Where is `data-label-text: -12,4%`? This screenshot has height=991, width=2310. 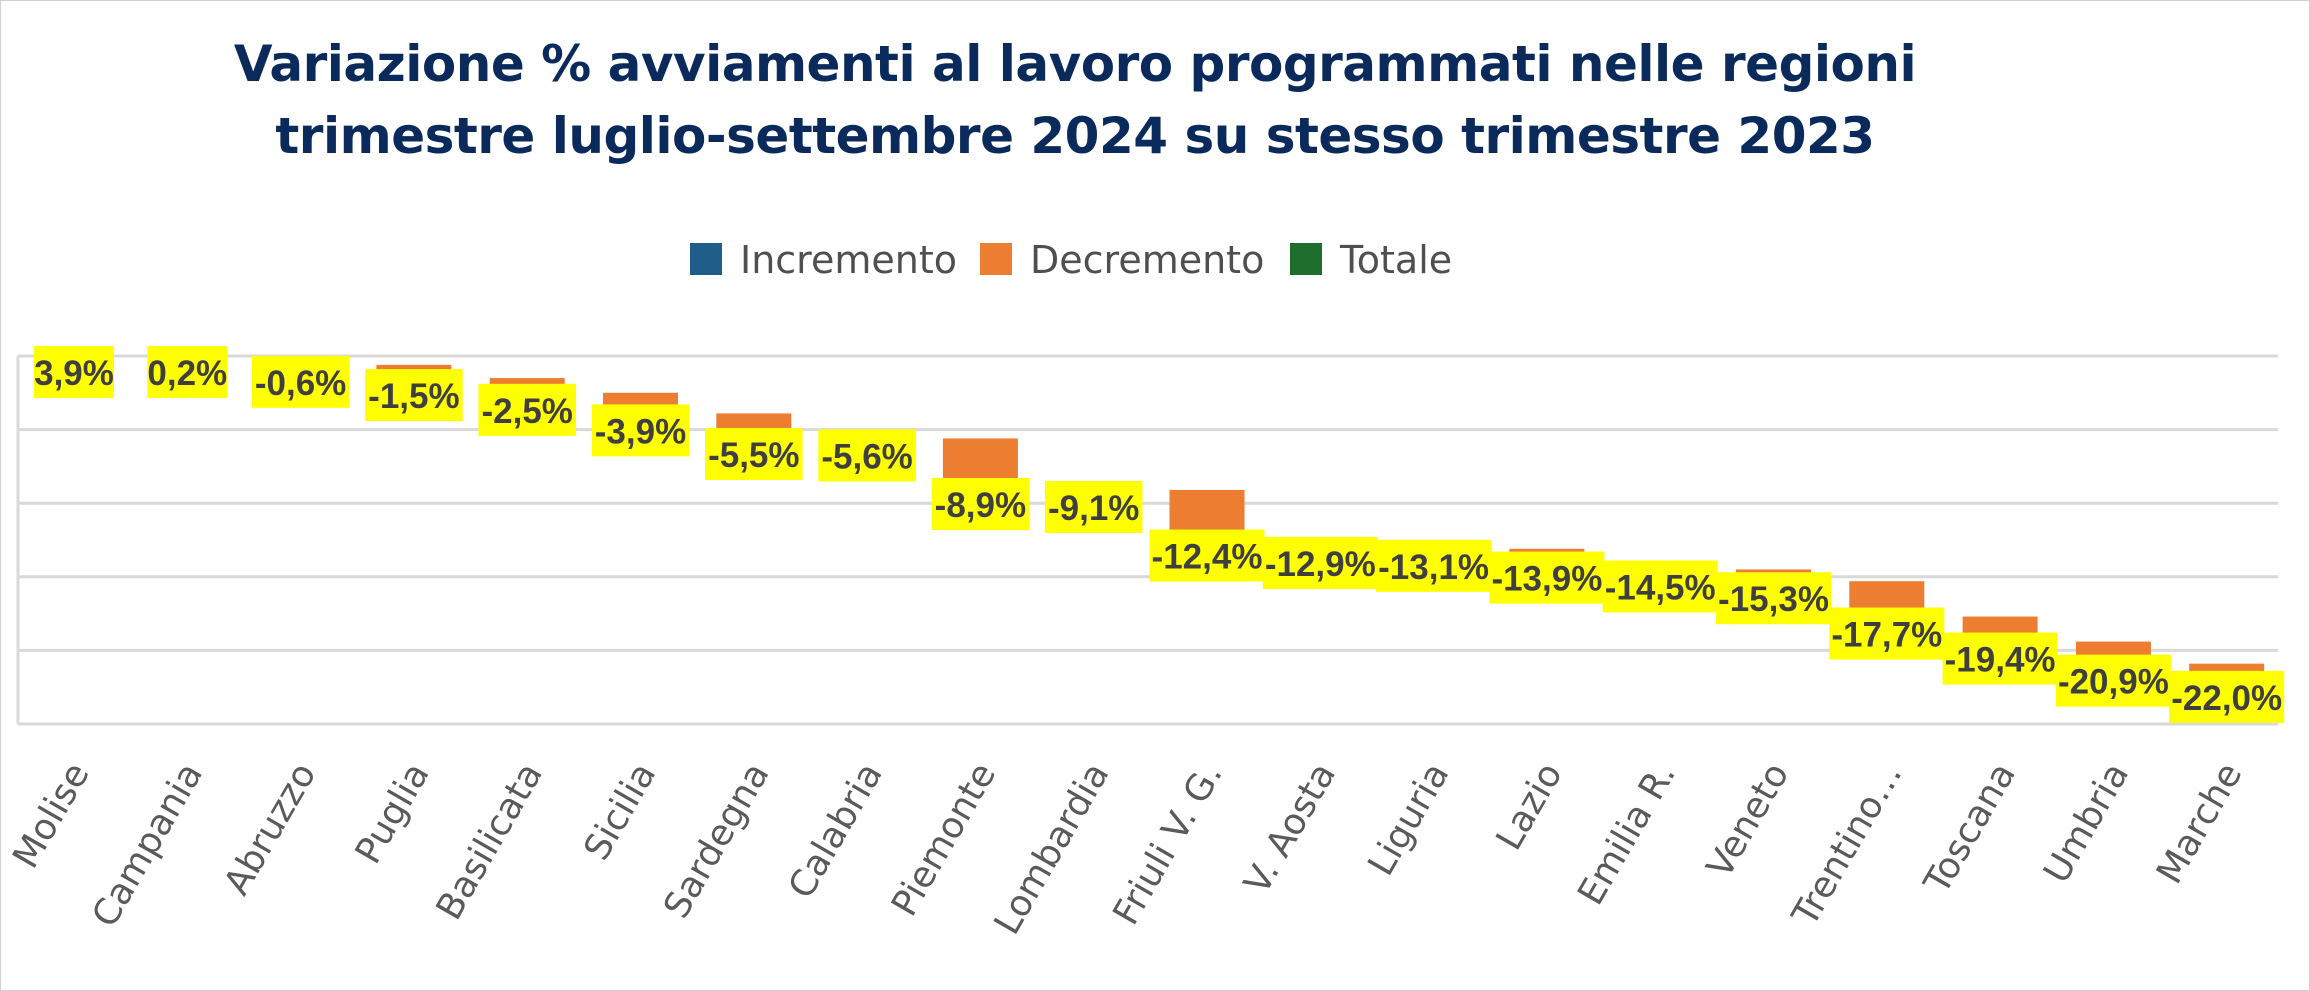 data-label-text: -12,4% is located at coordinates (1207, 557).